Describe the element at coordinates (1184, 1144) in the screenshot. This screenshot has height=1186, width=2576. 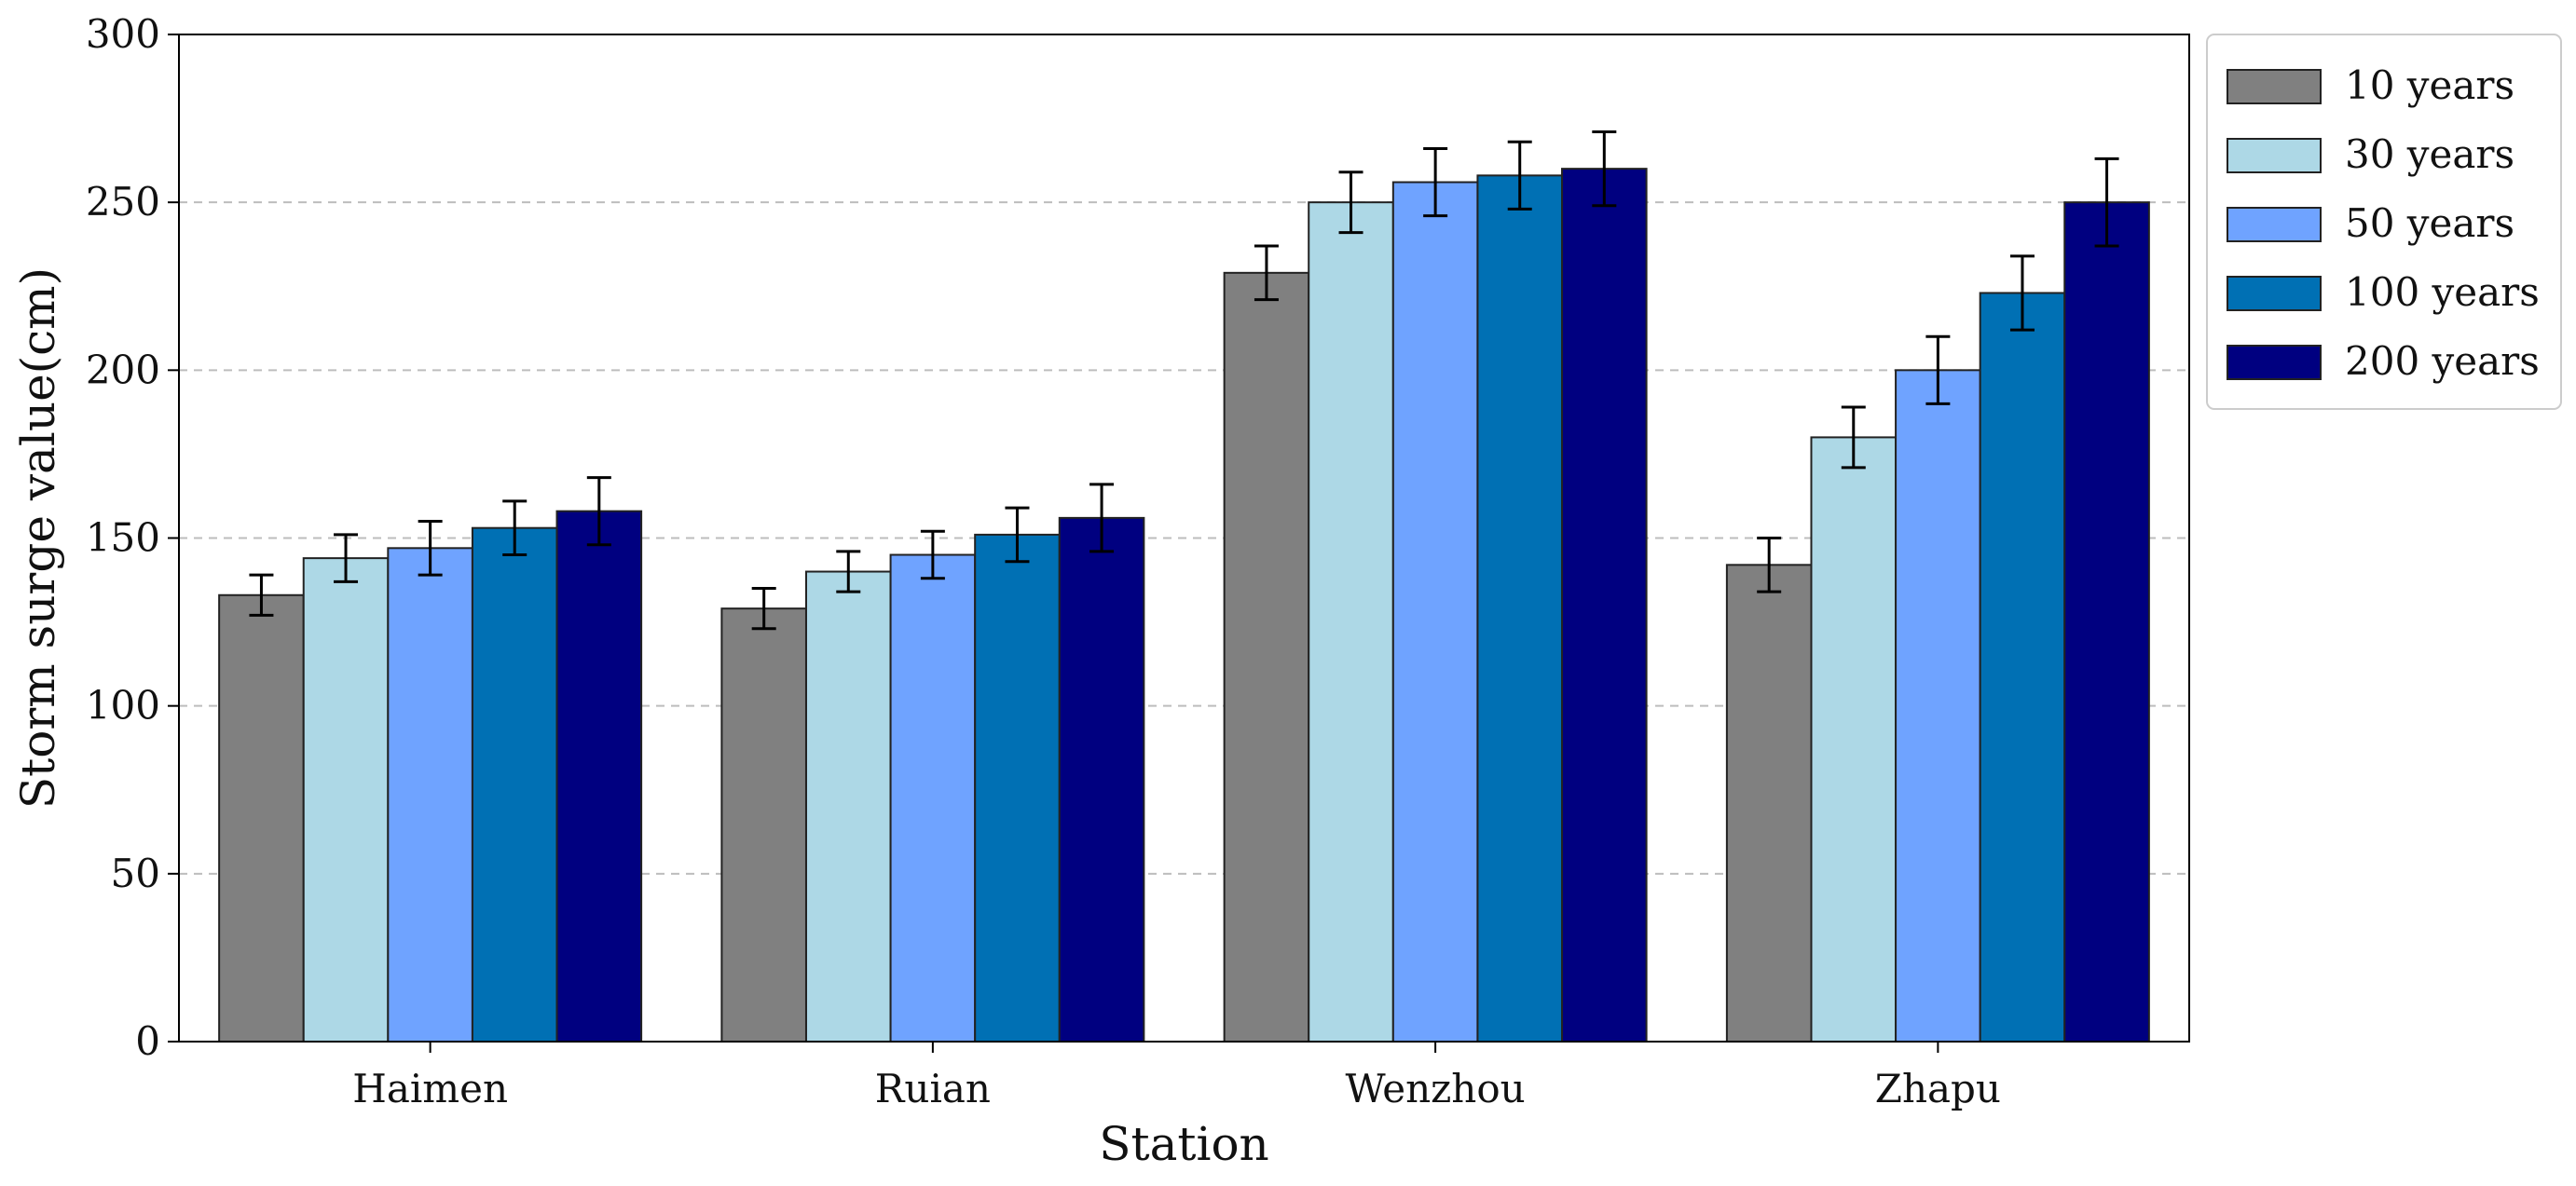
I see `x-axis-title: Station` at that location.